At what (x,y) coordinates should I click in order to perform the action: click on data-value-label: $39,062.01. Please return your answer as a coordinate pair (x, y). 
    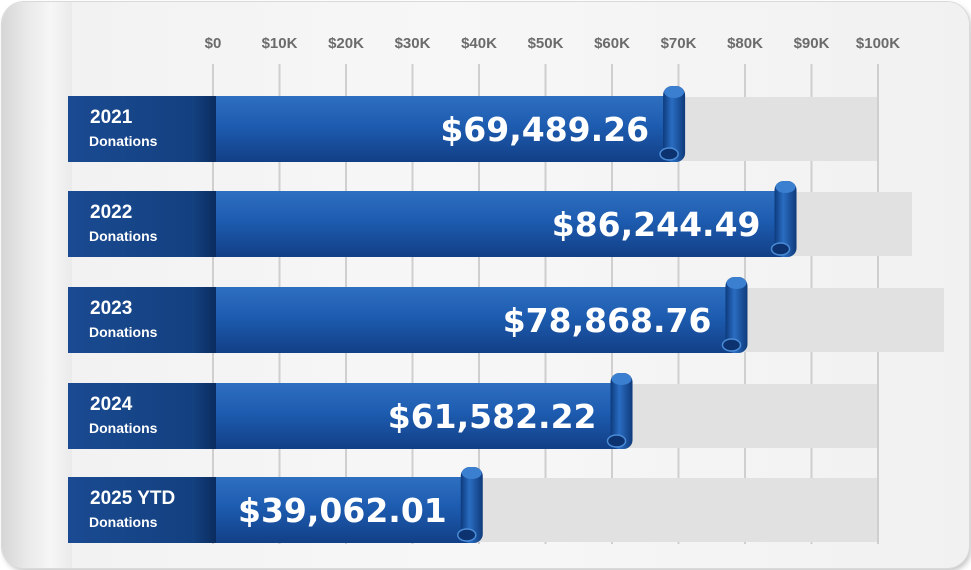
    Looking at the image, I should click on (342, 510).